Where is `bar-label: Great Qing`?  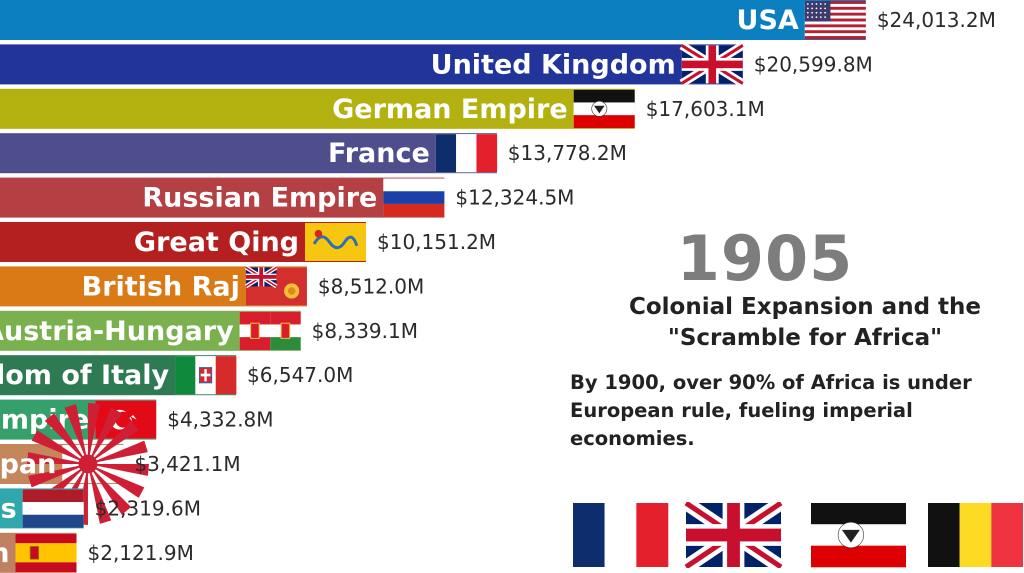
bar-label: Great Qing is located at coordinates (216, 242).